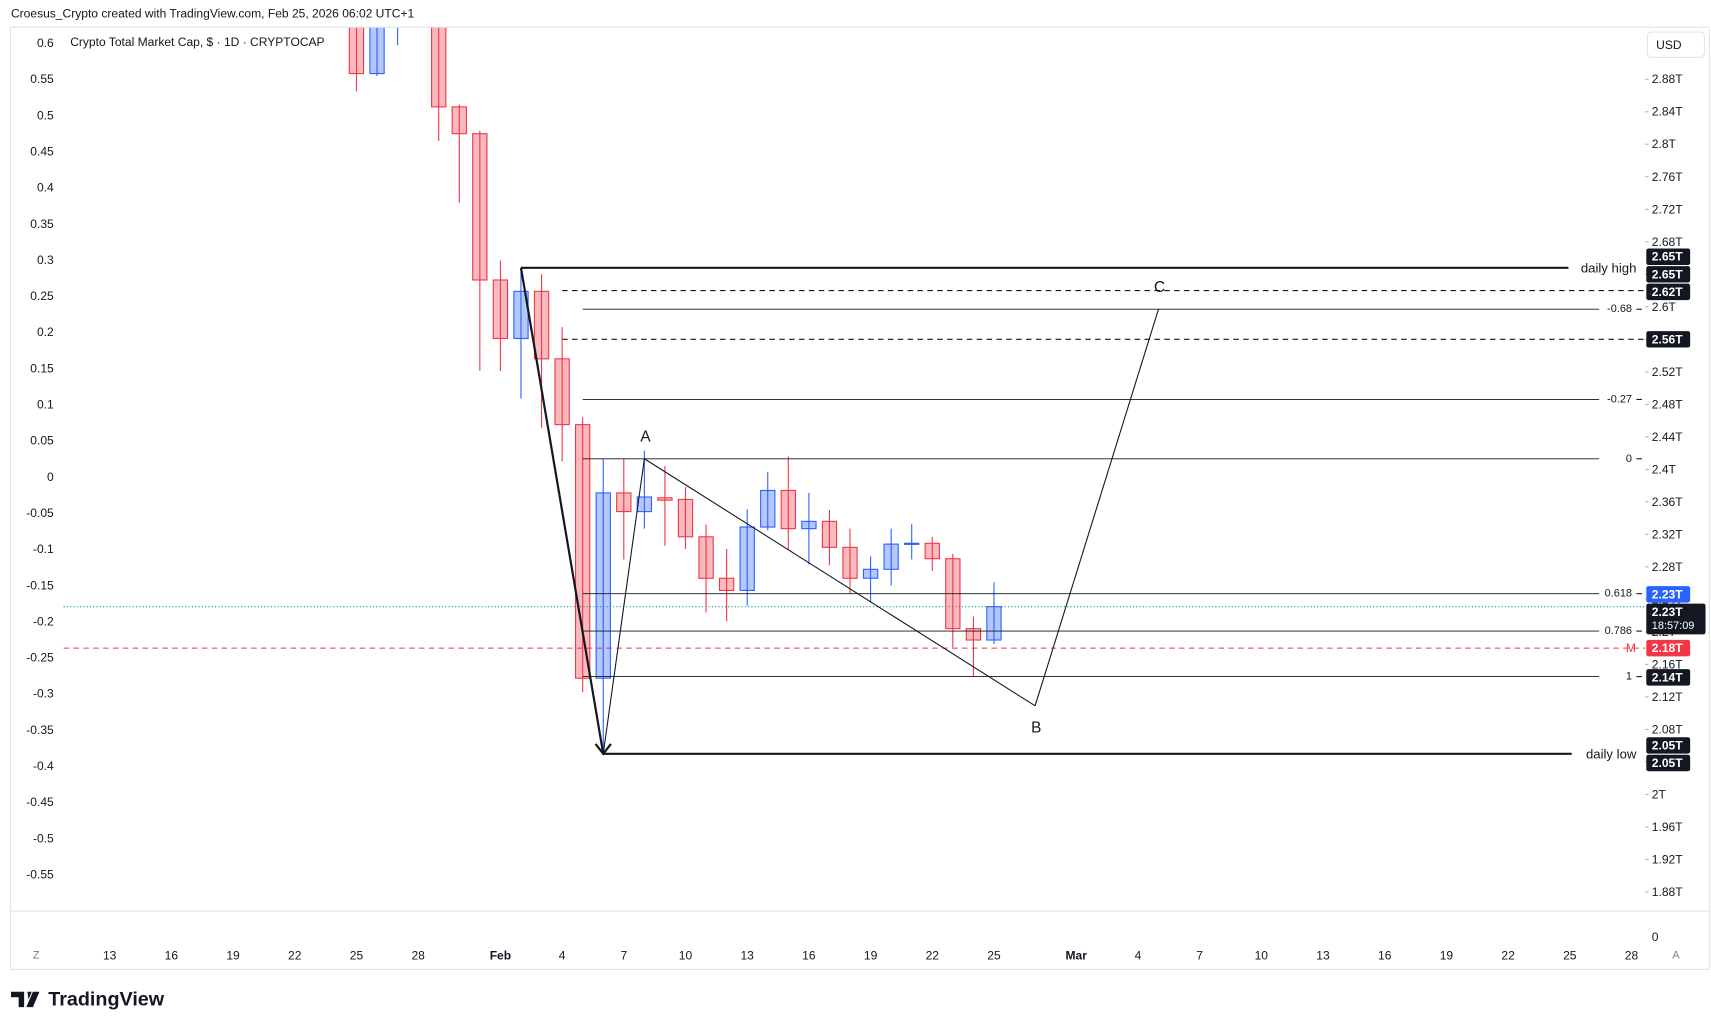 The width and height of the screenshot is (1711, 1025). Describe the element at coordinates (43, 549) in the screenshot. I see `y2-tick-label: -0.1` at that location.